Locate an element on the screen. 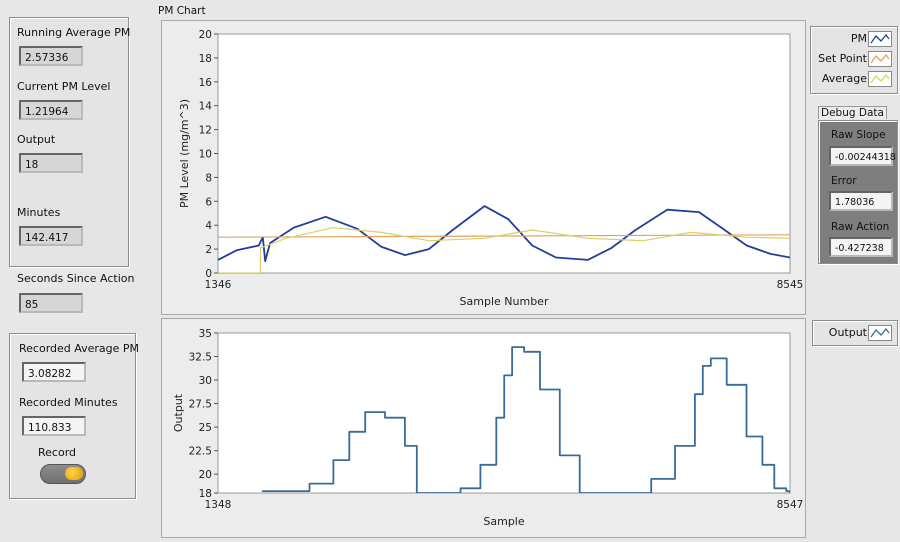 The image size is (900, 542). legend-pm-label: PM is located at coordinates (858, 38).